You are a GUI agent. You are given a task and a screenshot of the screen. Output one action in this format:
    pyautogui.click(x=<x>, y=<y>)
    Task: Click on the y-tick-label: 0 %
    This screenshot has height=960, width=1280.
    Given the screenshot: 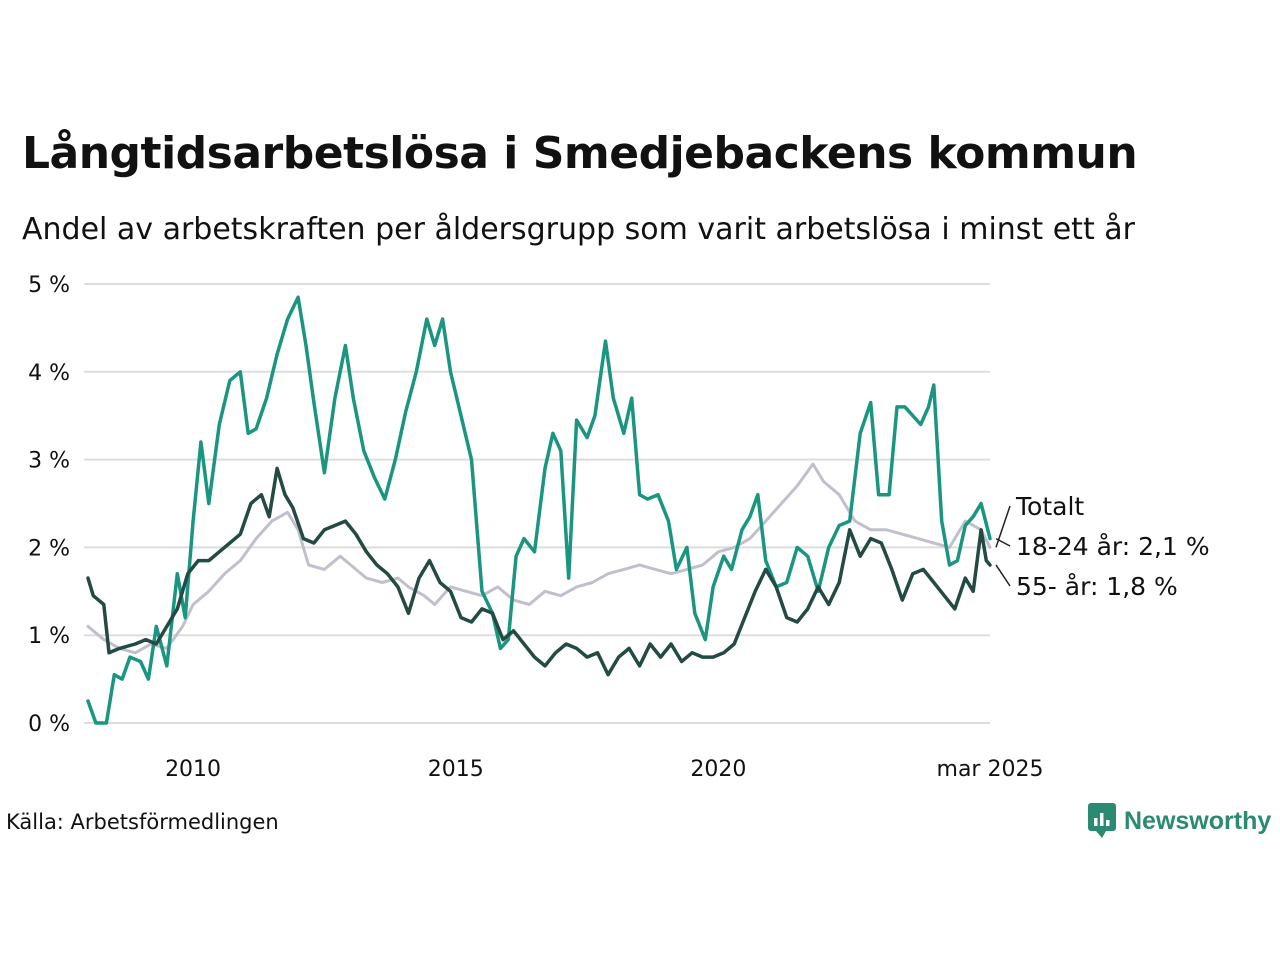 What is the action you would take?
    pyautogui.click(x=49, y=724)
    